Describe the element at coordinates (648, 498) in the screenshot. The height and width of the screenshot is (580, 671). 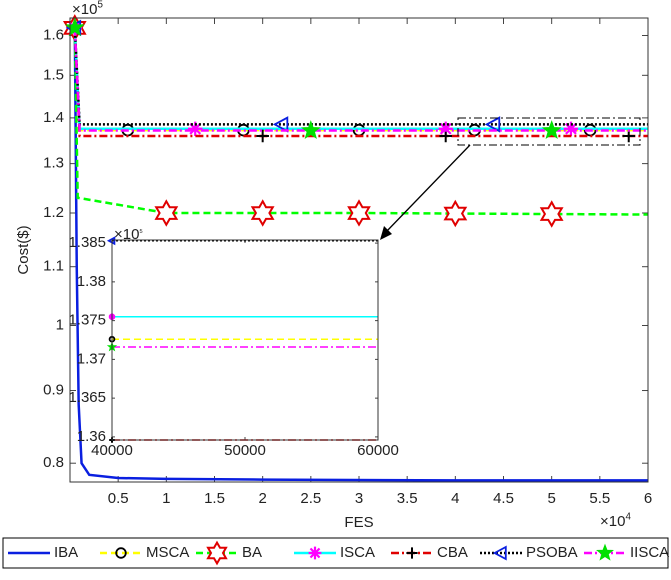
I see `x-tick-label: 6` at that location.